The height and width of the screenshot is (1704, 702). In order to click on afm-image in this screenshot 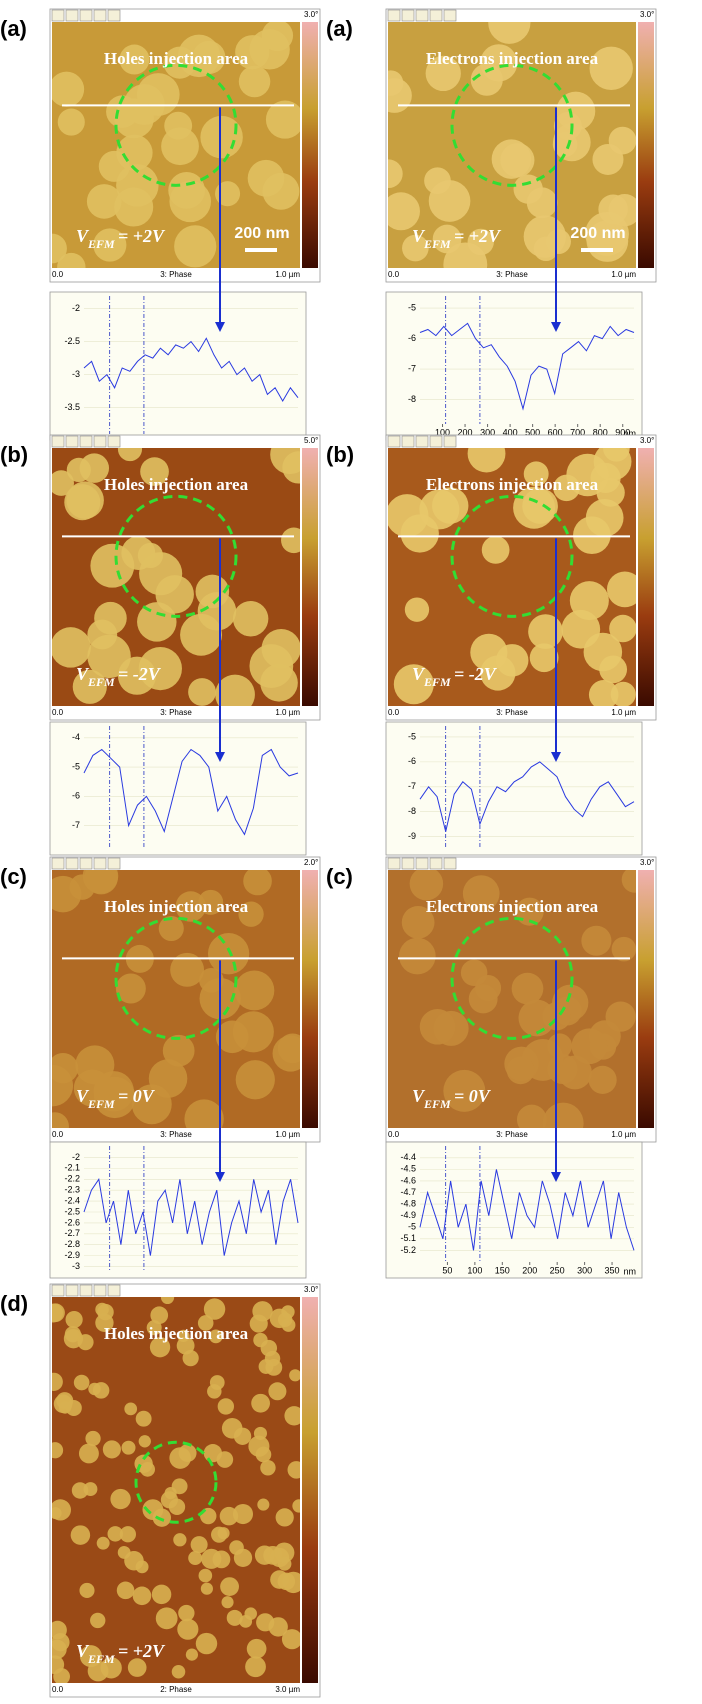, I will do `click(176, 1490)`.